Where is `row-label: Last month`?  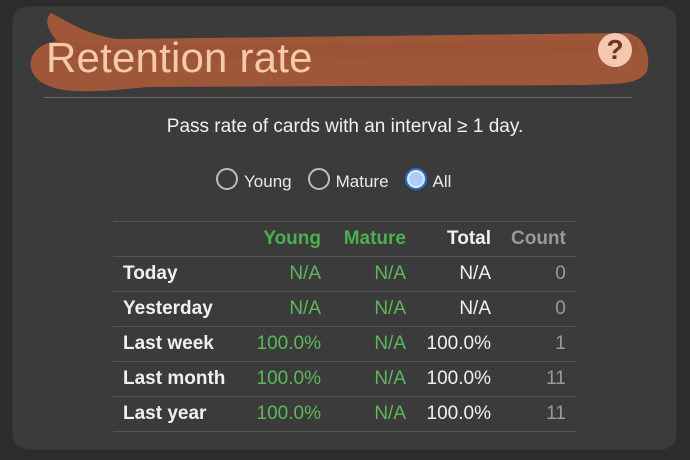 row-label: Last month is located at coordinates (174, 379).